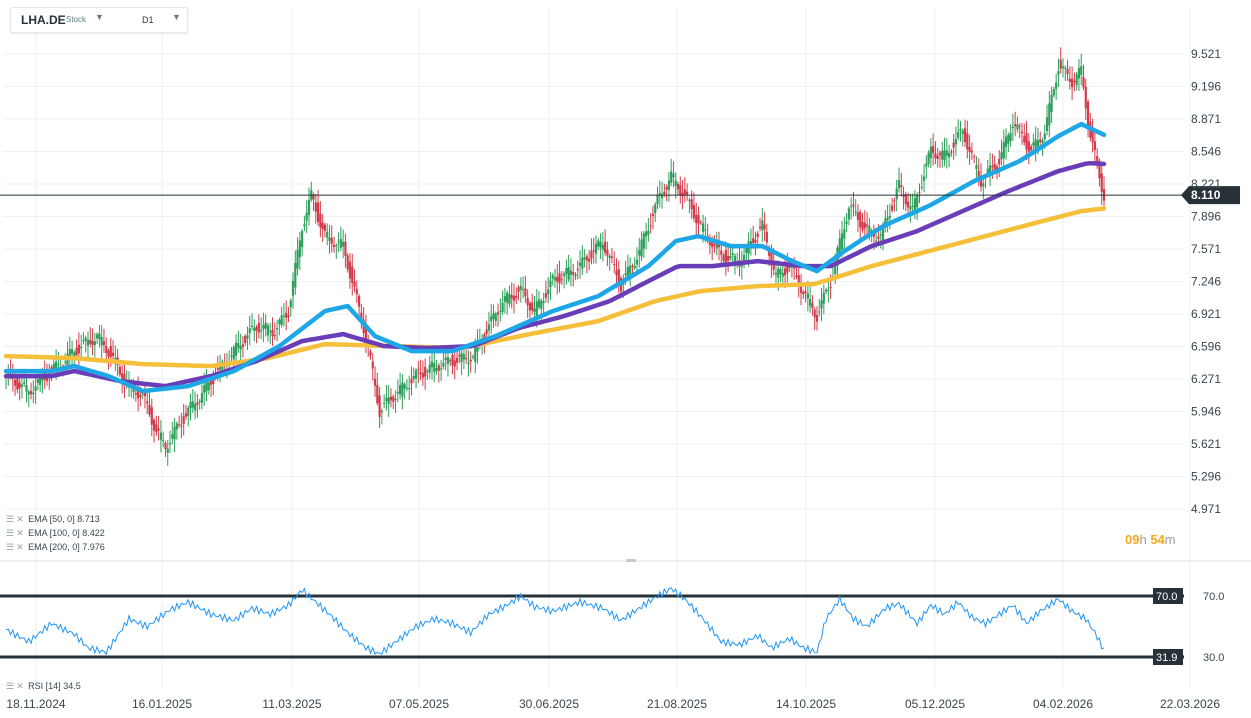  I want to click on price-tick-label: 4.971, so click(1206, 509).